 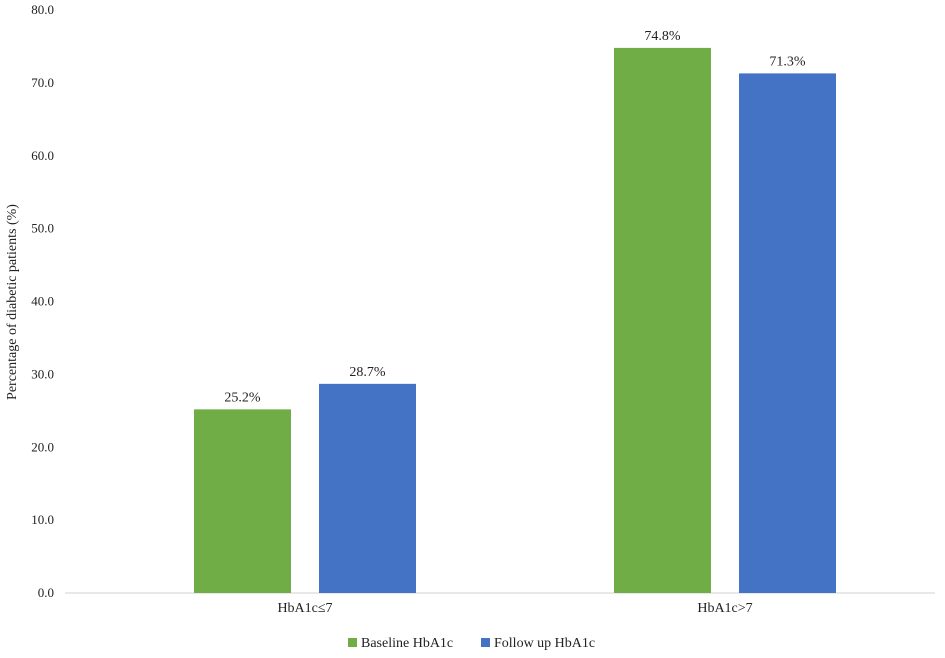 What do you see at coordinates (662, 36) in the screenshot?
I see `data-label: 74.8%` at bounding box center [662, 36].